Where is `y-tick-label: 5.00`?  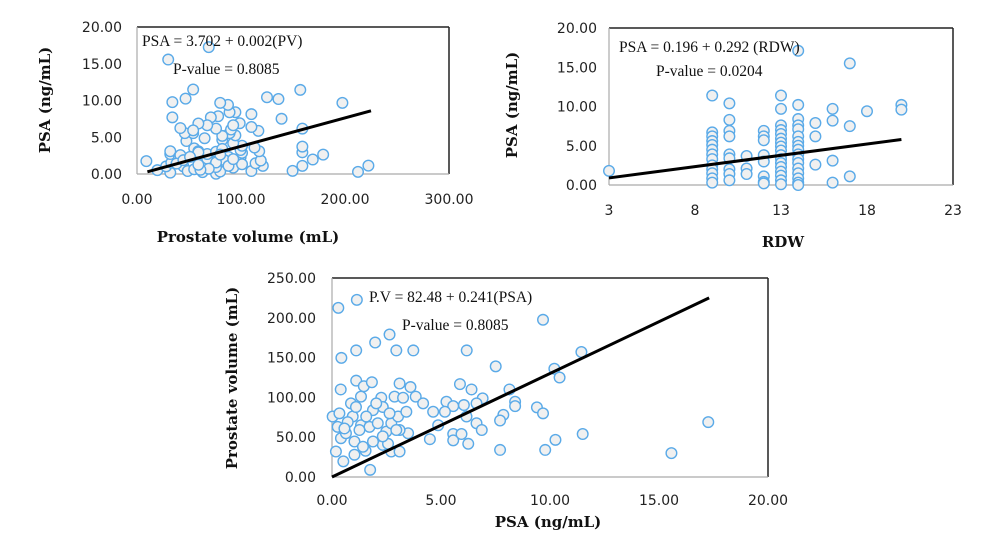 y-tick-label: 5.00 is located at coordinates (581, 147).